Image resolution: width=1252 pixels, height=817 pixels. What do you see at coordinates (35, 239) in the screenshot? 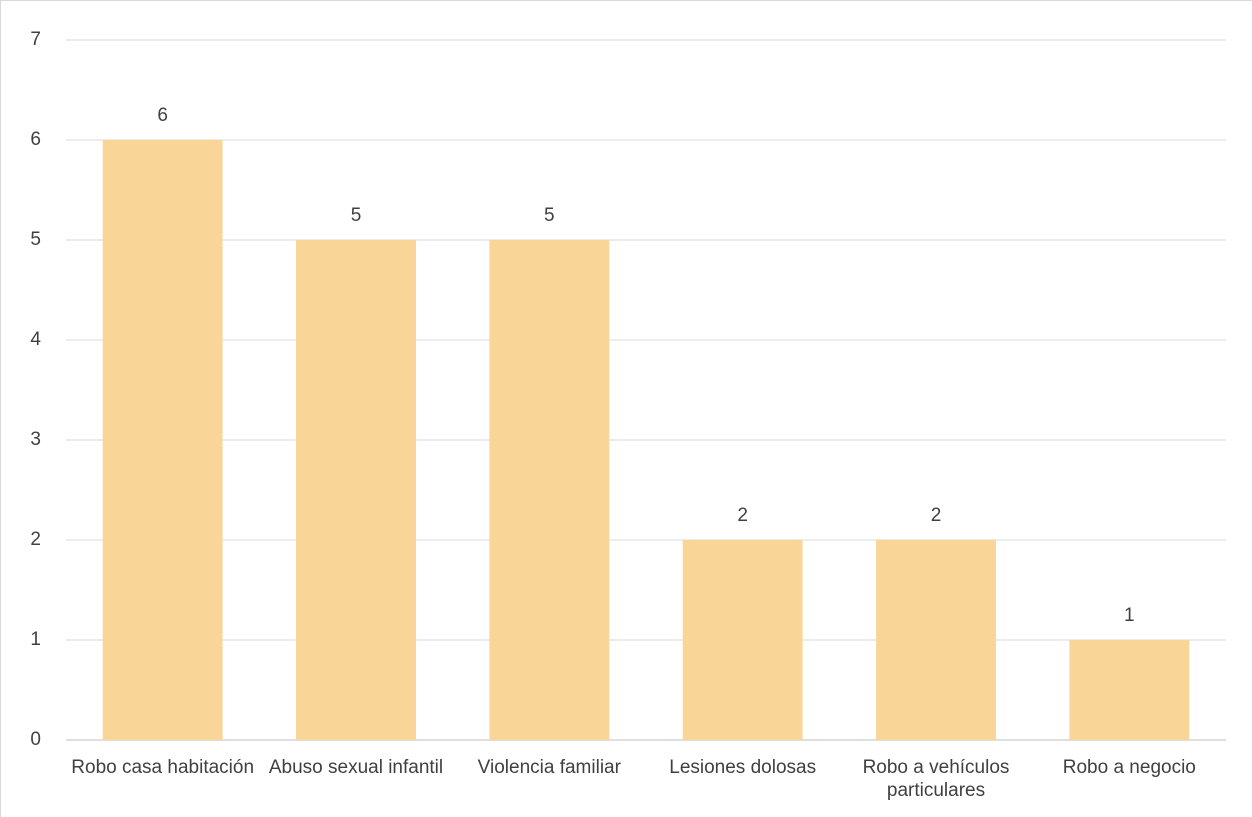
I see `y-tick-label: 5` at bounding box center [35, 239].